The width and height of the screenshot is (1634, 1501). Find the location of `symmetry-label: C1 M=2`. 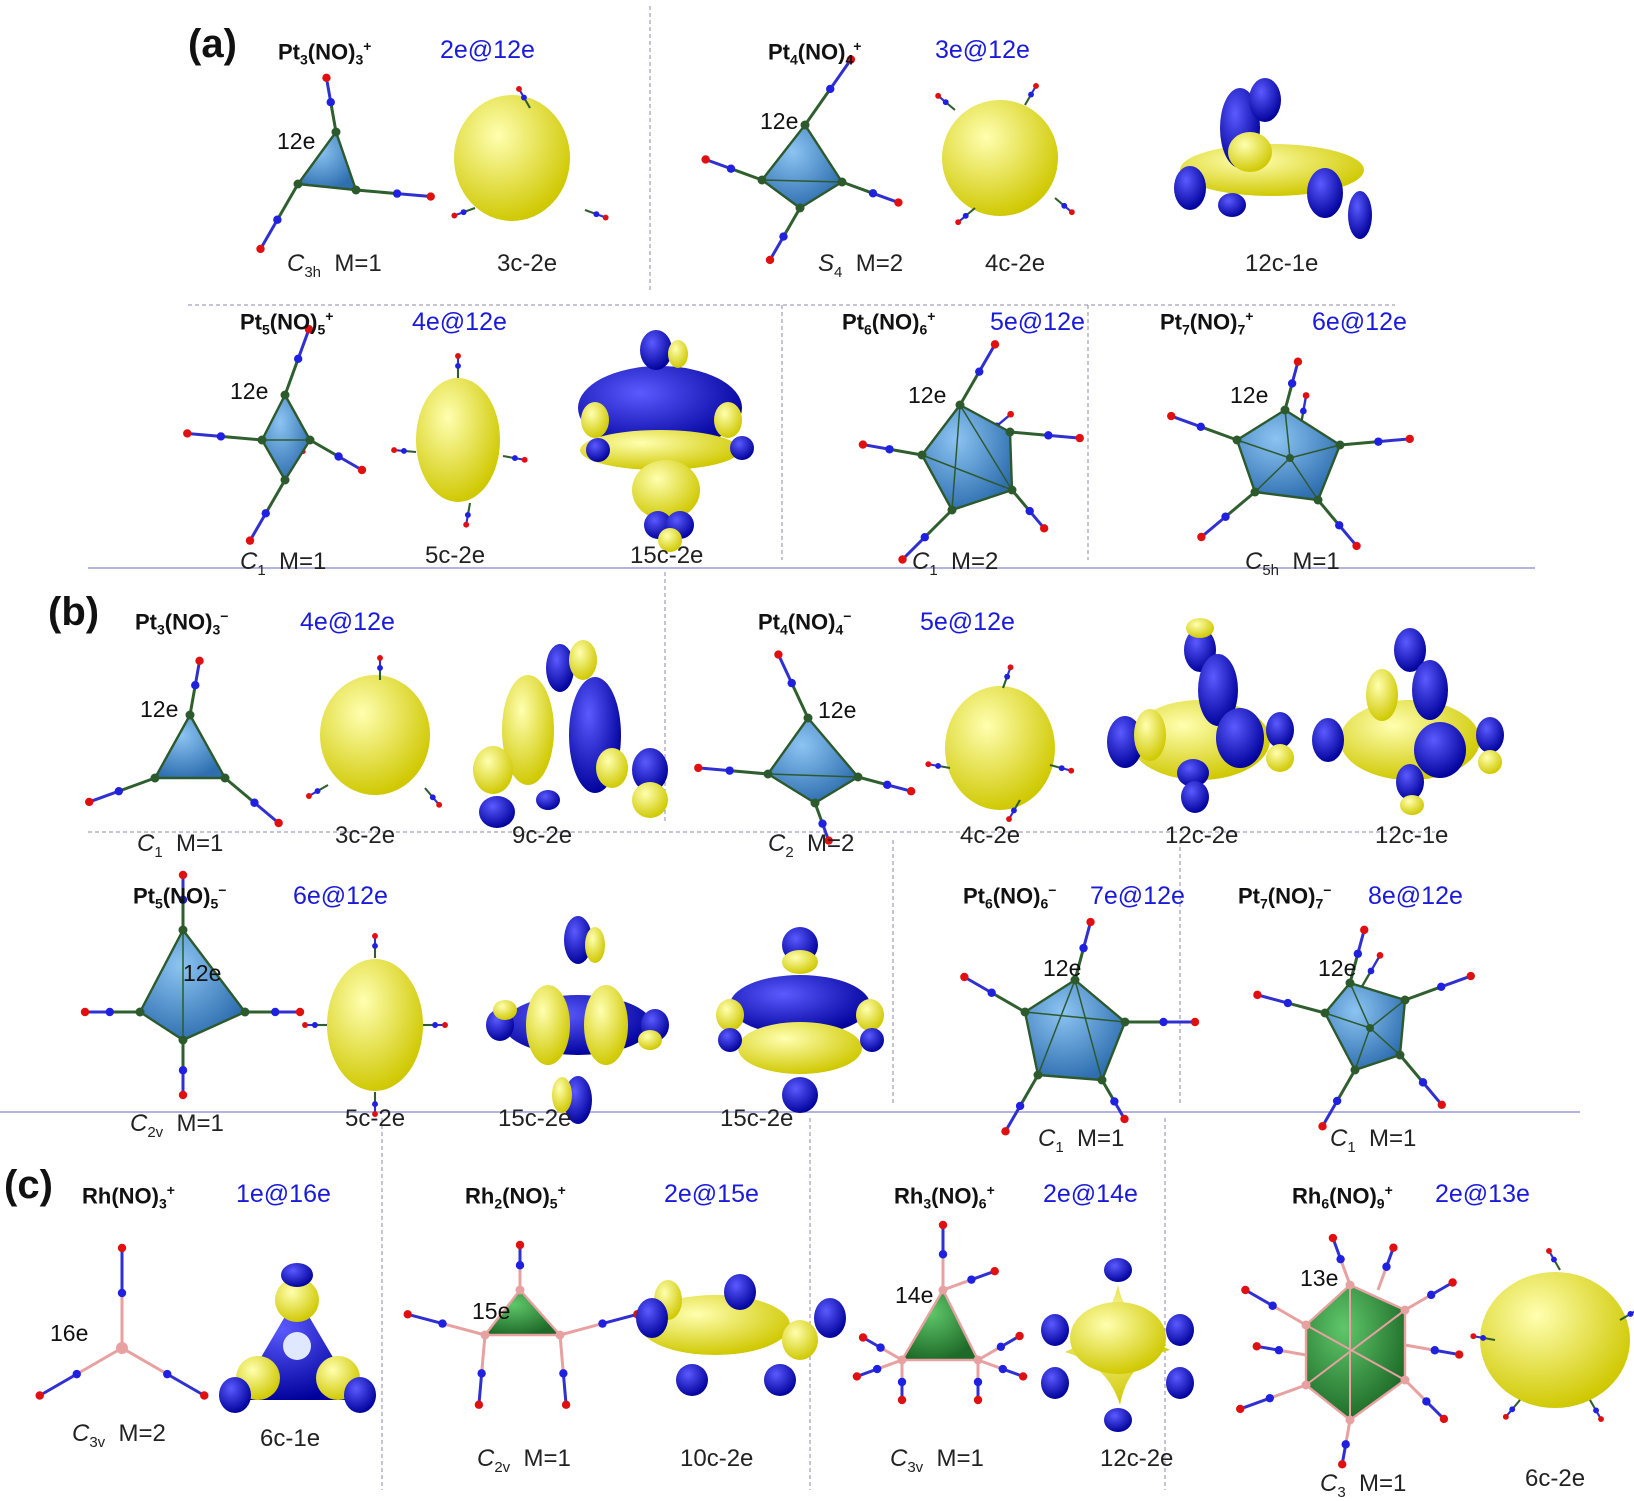

symmetry-label: C1 M=2 is located at coordinates (955, 563).